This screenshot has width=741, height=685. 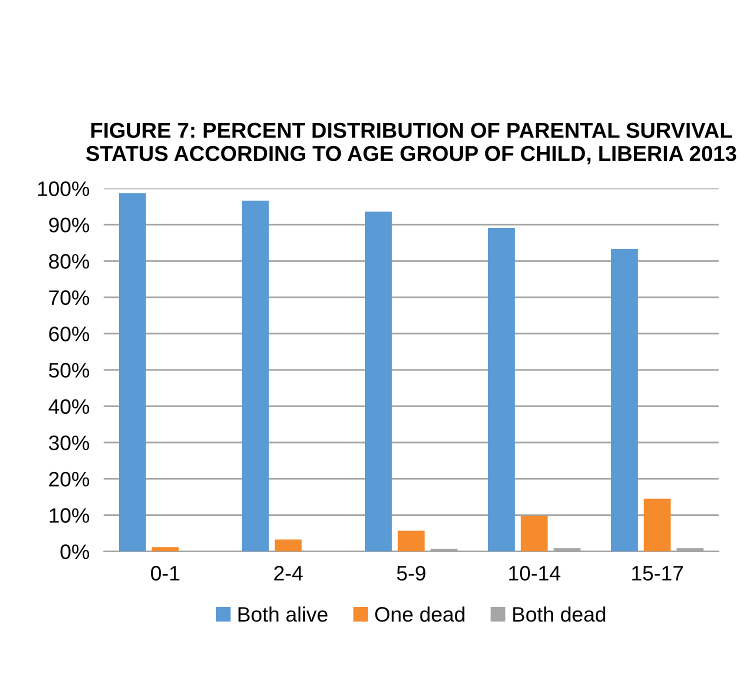 I want to click on y-tick-label: 90%, so click(x=69, y=225).